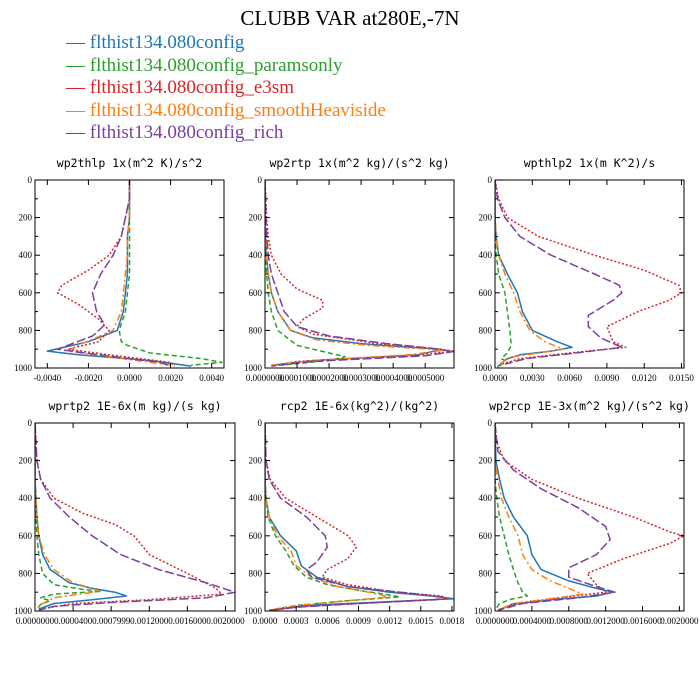  Describe the element at coordinates (389, 621) in the screenshot. I see `x-tick-label: 0.0012` at that location.